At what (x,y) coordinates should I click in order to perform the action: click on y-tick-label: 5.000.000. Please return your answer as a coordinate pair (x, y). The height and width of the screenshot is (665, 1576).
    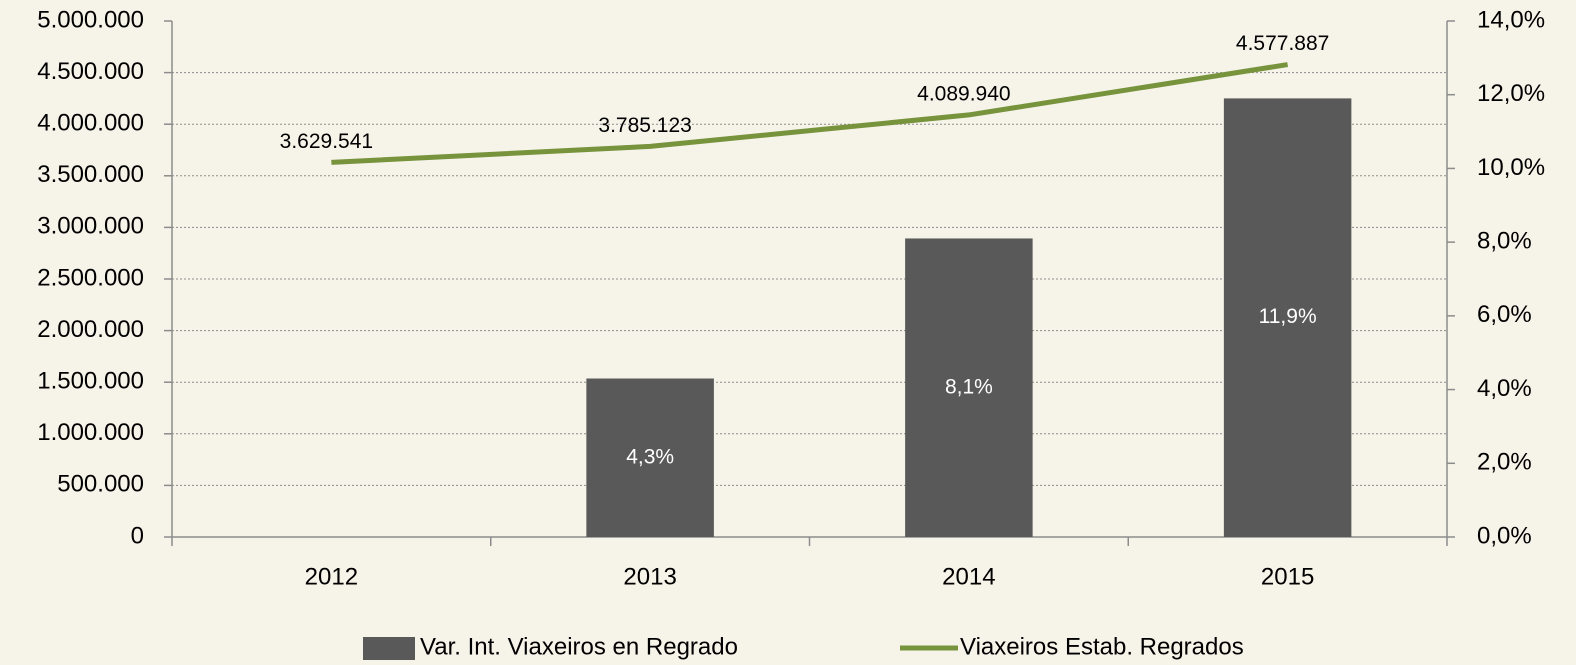
    Looking at the image, I should click on (90, 19).